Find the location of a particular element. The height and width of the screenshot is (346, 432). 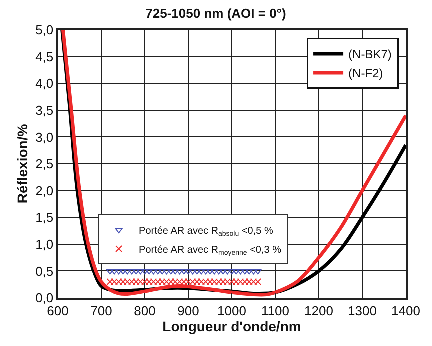

y-tick-label: 1,0 is located at coordinates (45, 244).